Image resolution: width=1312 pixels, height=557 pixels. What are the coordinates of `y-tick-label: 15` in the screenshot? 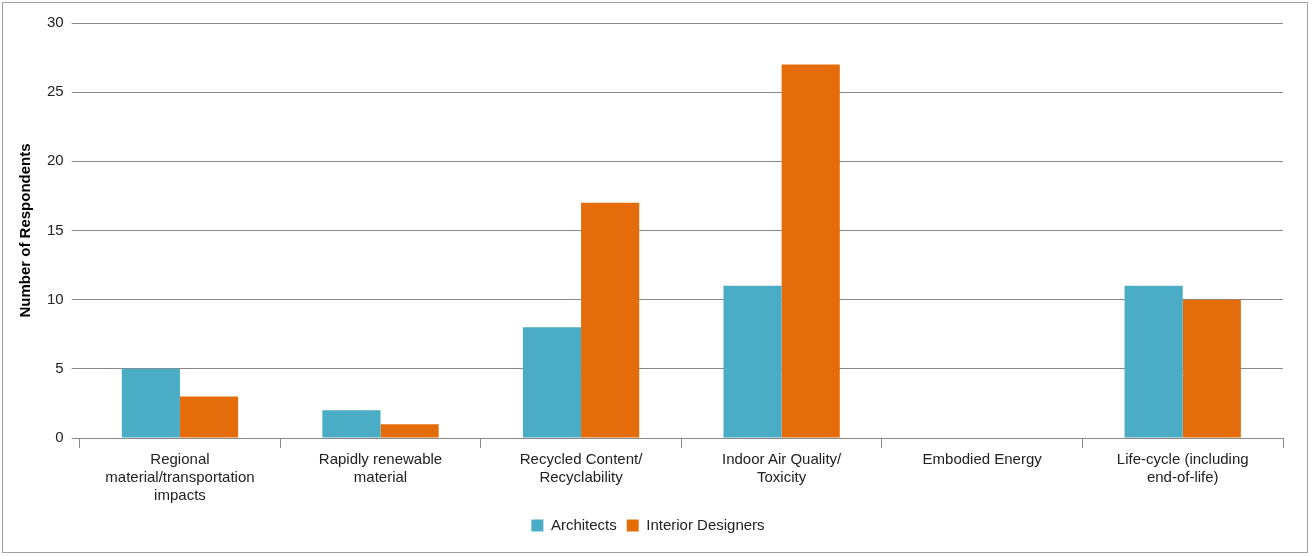 It's located at (55, 229).